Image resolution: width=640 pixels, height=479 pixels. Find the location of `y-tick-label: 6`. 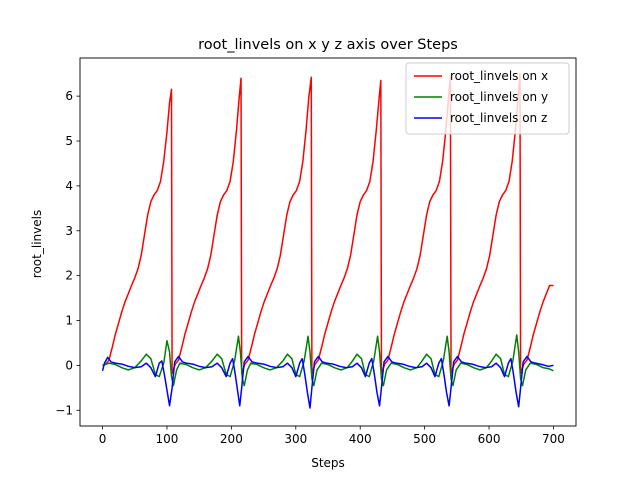

y-tick-label: 6 is located at coordinates (69, 96).